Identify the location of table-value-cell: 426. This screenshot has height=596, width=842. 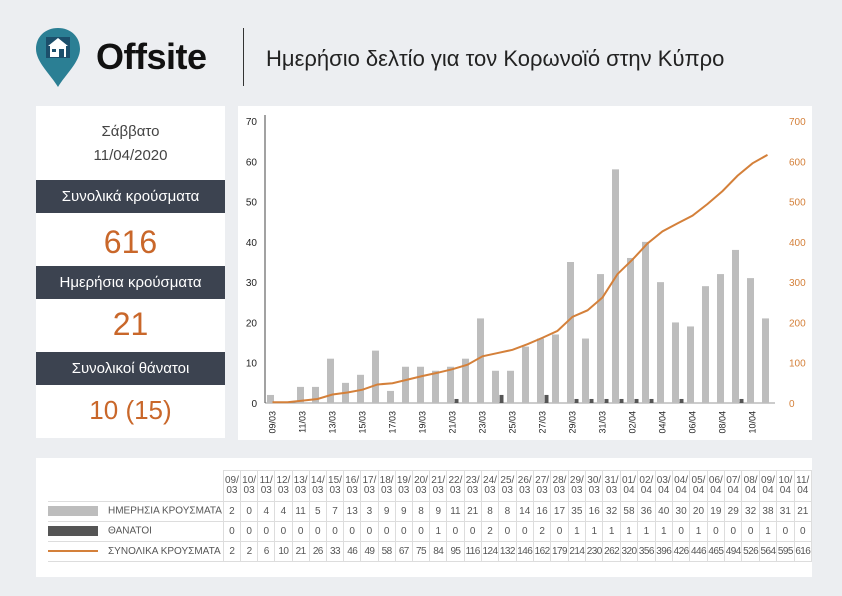
(681, 551).